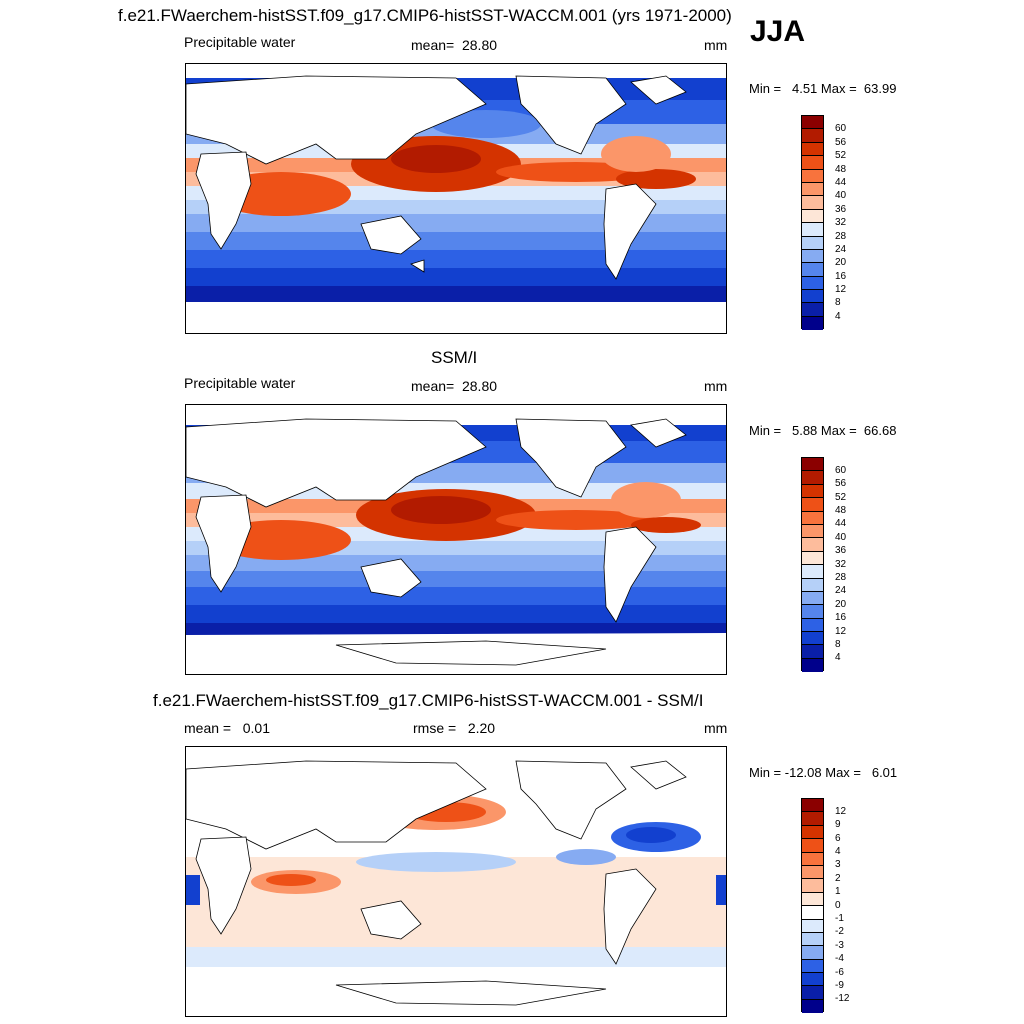  I want to click on panel-3-rmse-label: rmse = 2.20, so click(454, 728).